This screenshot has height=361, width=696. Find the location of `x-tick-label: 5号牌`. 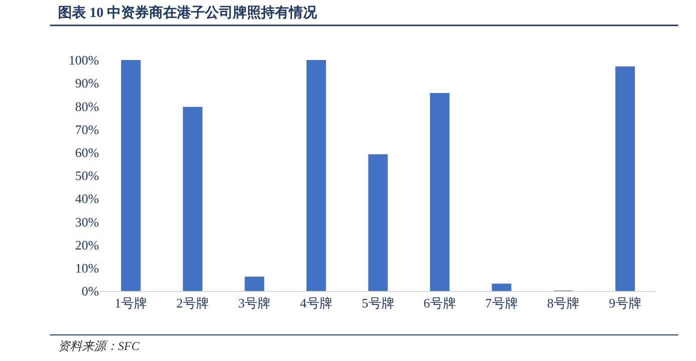

x-tick-label: 5号牌 is located at coordinates (378, 303).